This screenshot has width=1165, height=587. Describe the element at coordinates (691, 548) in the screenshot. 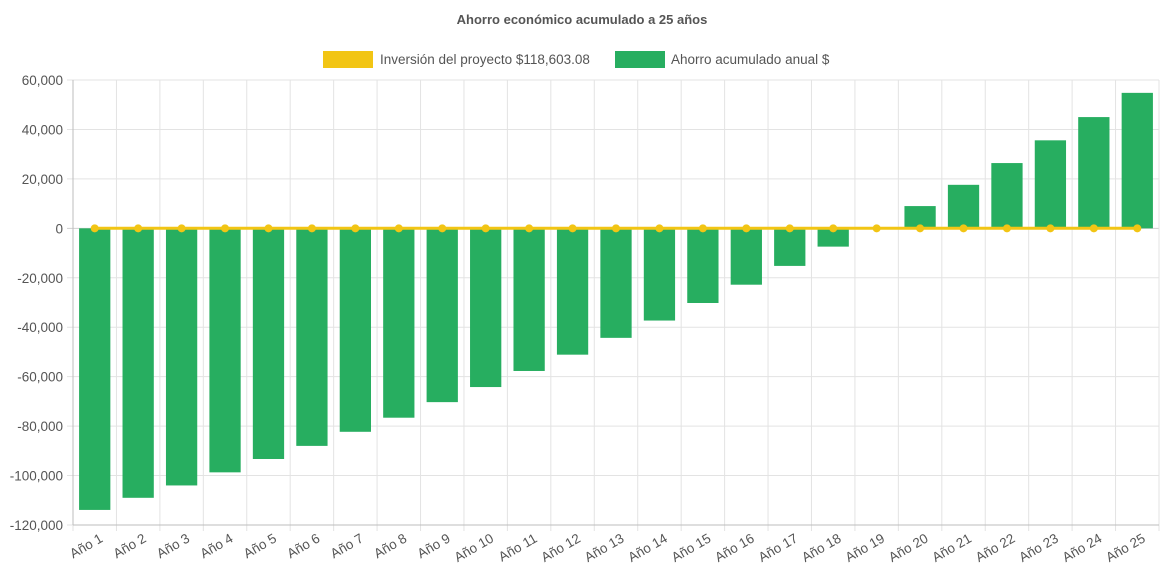

I see `x-tick-label: Año 15` at that location.